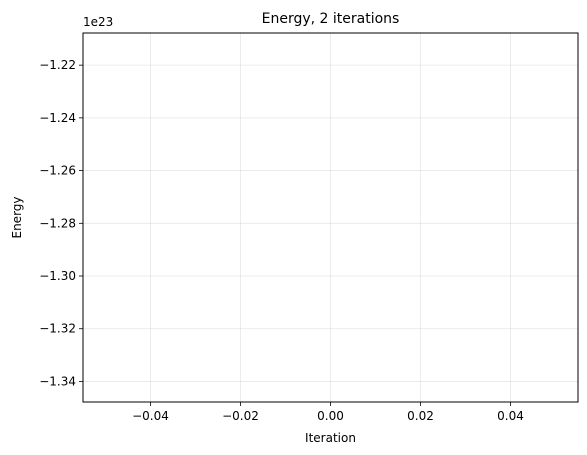 The height and width of the screenshot is (455, 587). I want to click on x-tick-label: −0.04, so click(150, 416).